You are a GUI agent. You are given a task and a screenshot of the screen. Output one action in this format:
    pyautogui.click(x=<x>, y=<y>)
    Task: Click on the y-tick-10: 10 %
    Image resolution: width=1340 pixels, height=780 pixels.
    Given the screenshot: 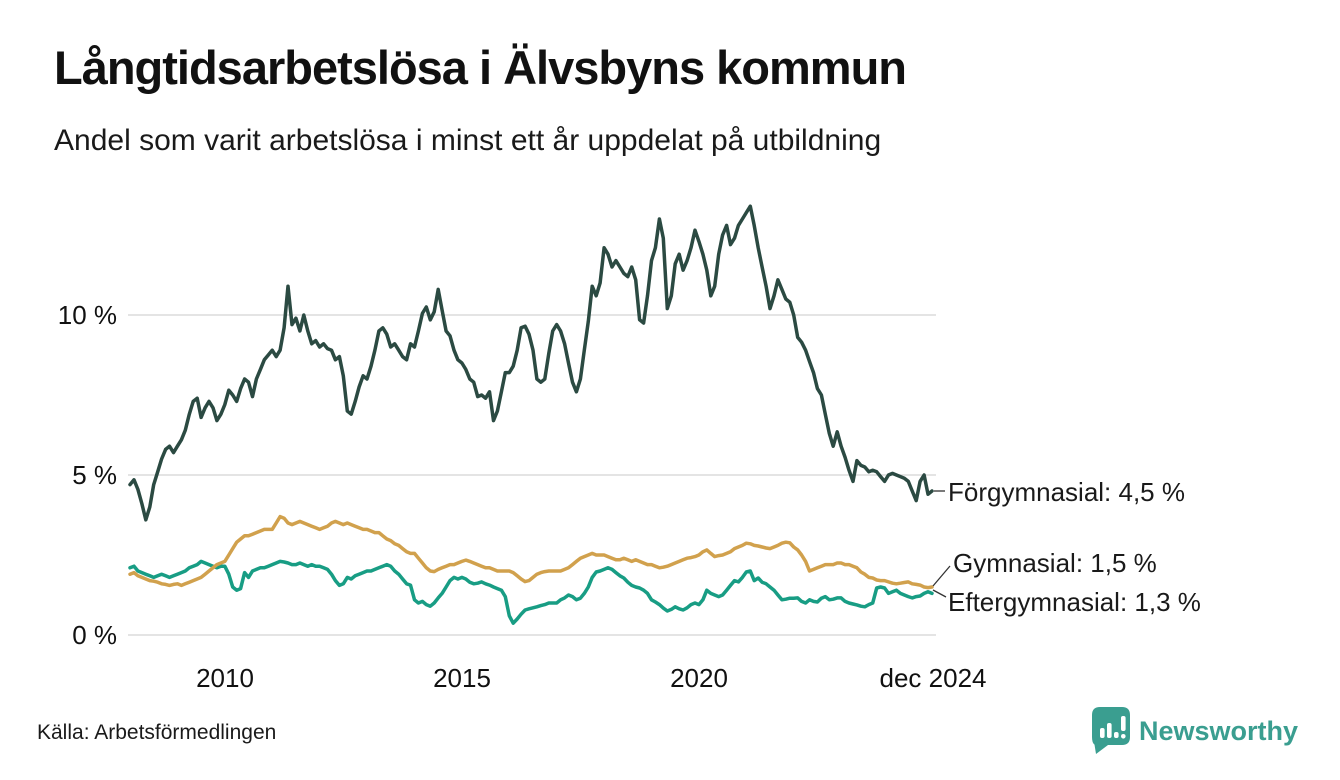 What is the action you would take?
    pyautogui.click(x=87, y=315)
    